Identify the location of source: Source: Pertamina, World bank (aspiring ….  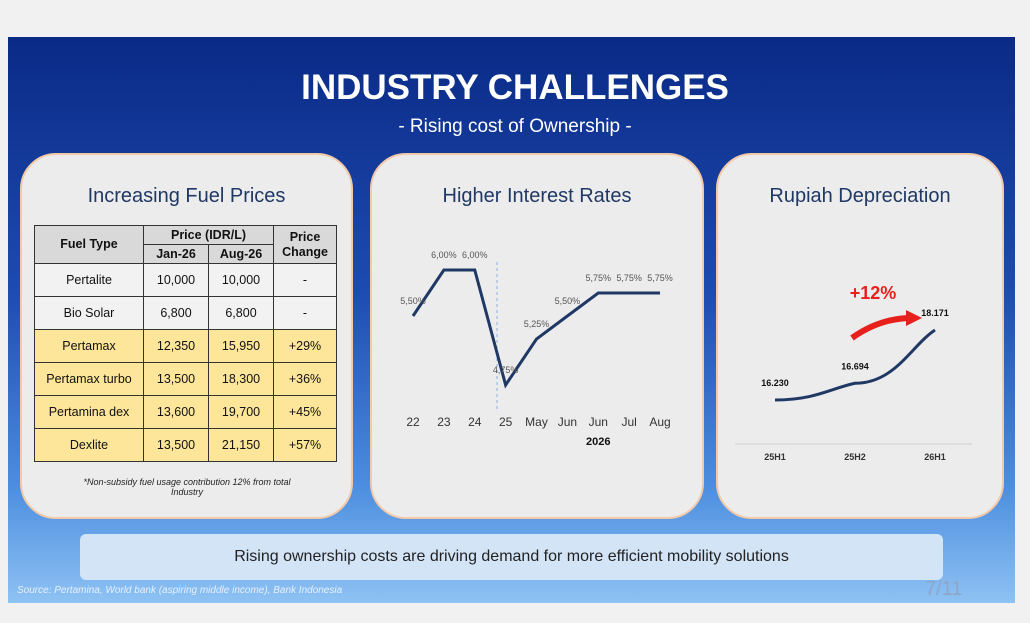
(180, 590).